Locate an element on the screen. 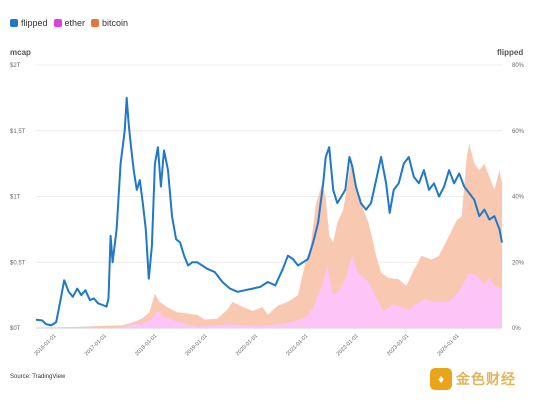 The width and height of the screenshot is (541, 401). right-axis: 0% 20% 40% 60% 80% is located at coordinates (518, 197).